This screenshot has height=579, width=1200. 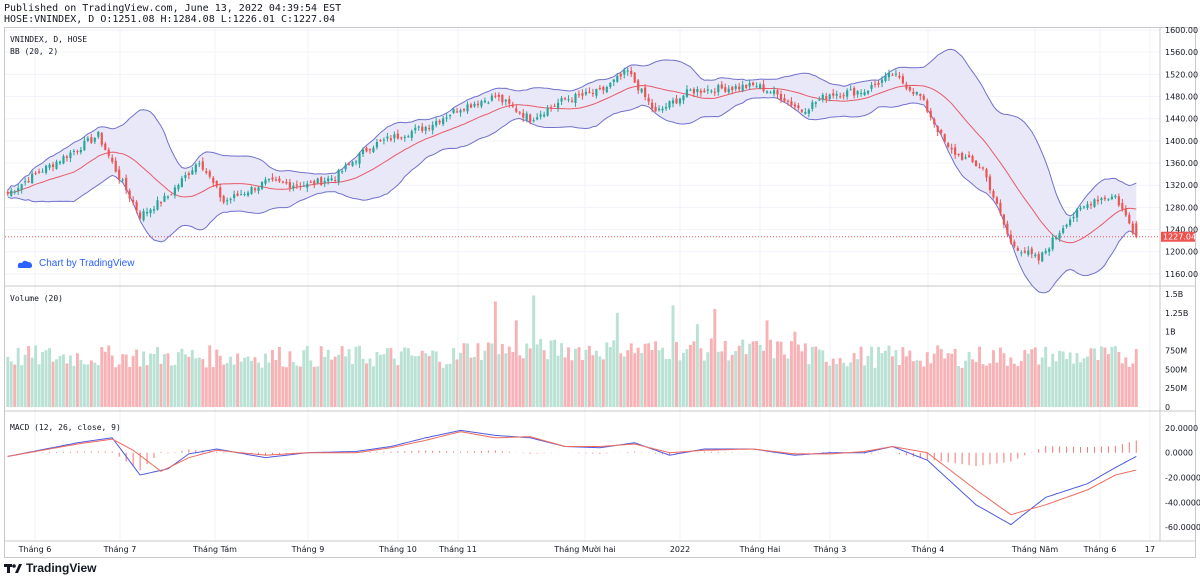 What do you see at coordinates (1181, 74) in the screenshot?
I see `price-tick-label: 1520.00` at bounding box center [1181, 74].